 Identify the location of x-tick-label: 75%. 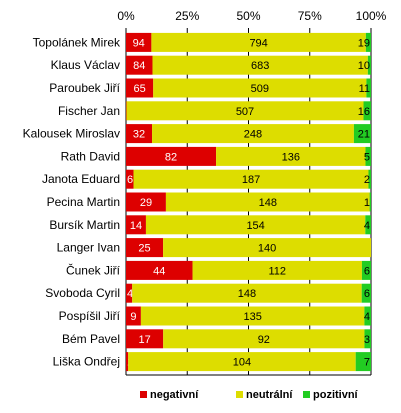
(310, 16).